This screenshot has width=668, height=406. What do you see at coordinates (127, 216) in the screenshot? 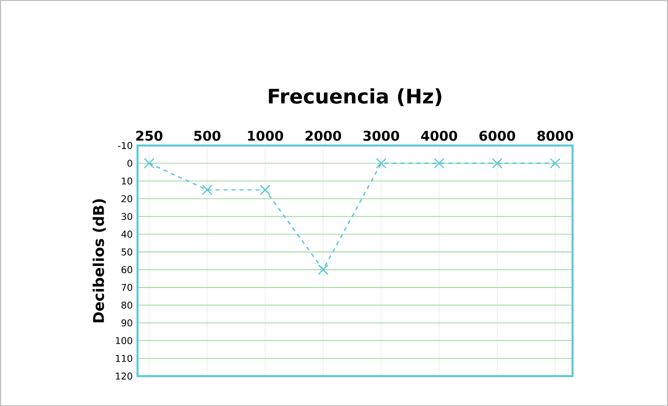
I see `y-tick-label: 30` at bounding box center [127, 216].